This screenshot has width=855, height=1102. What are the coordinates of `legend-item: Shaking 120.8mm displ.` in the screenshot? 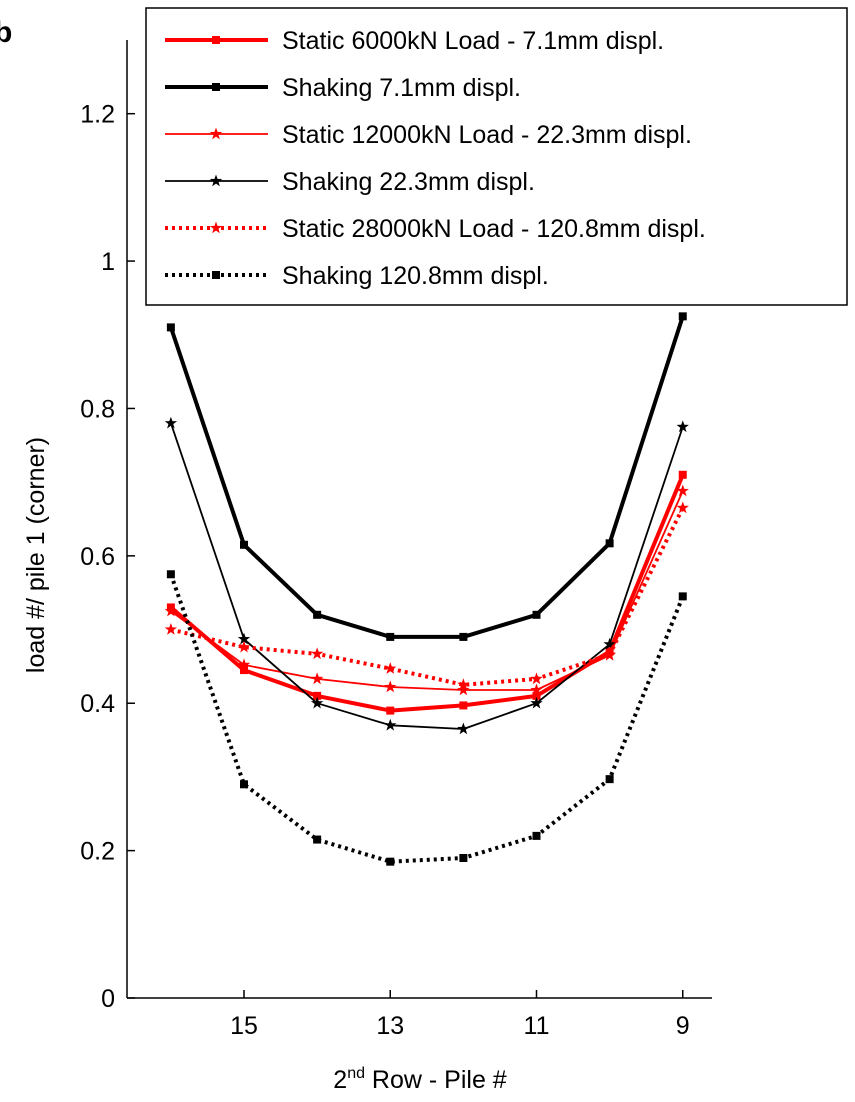 It's located at (357, 276).